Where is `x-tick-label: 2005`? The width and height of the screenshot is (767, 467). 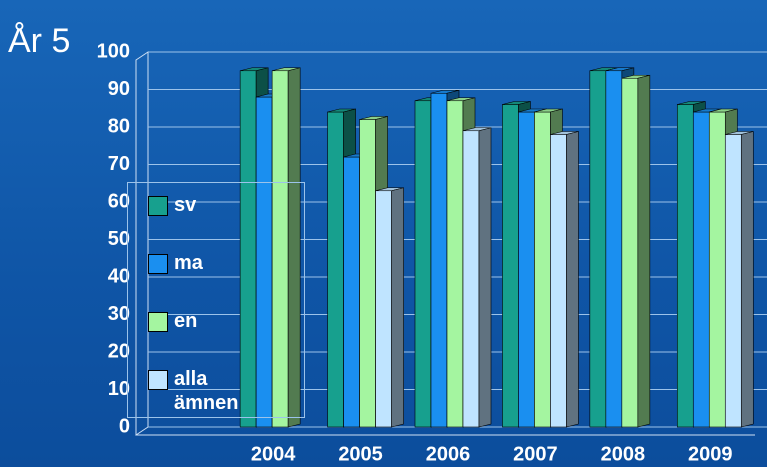
x-tick-label: 2005 is located at coordinates (360, 454).